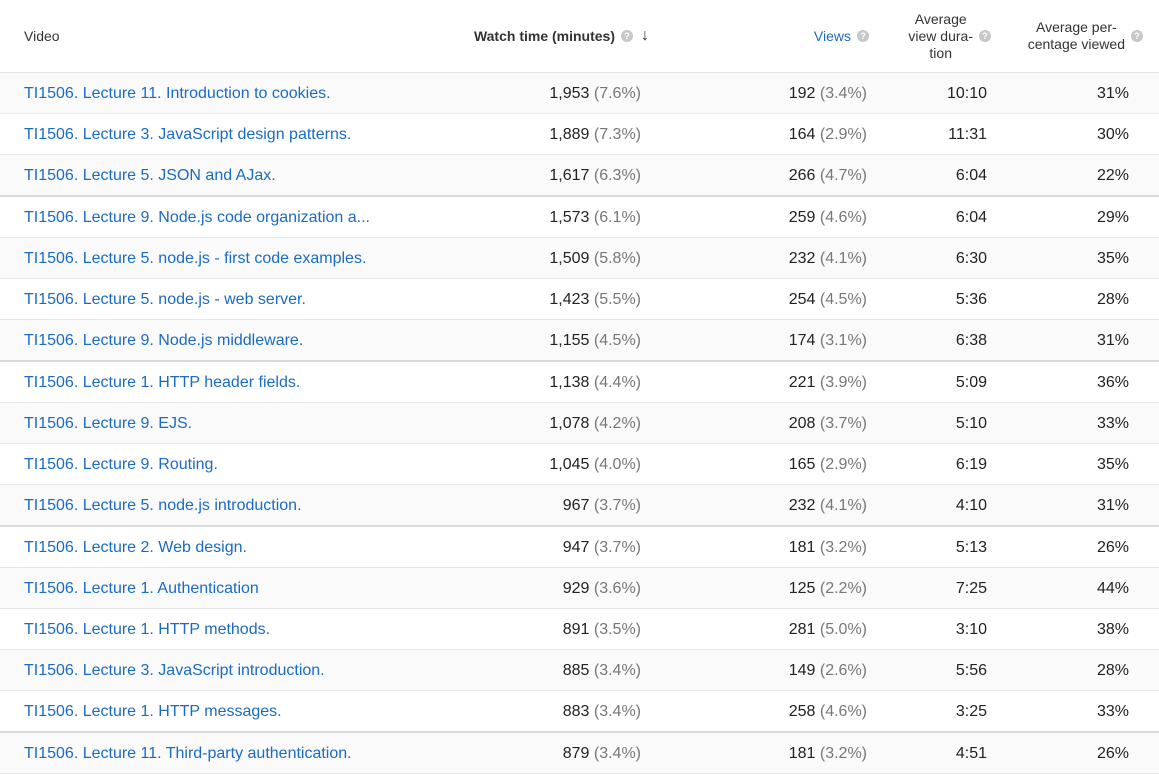 This screenshot has height=775, width=1159. Describe the element at coordinates (569, 340) in the screenshot. I see `watch-time-value: 1,155` at that location.